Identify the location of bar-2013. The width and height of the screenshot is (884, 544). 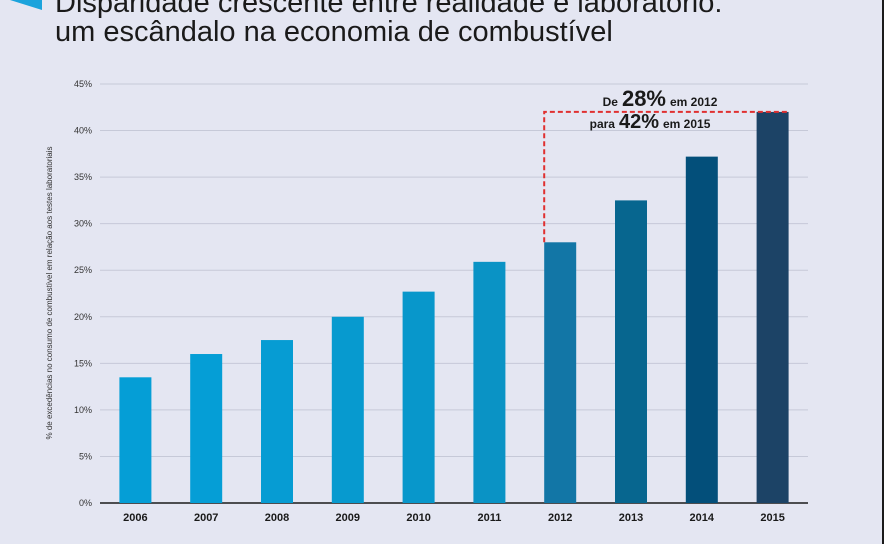
(631, 351).